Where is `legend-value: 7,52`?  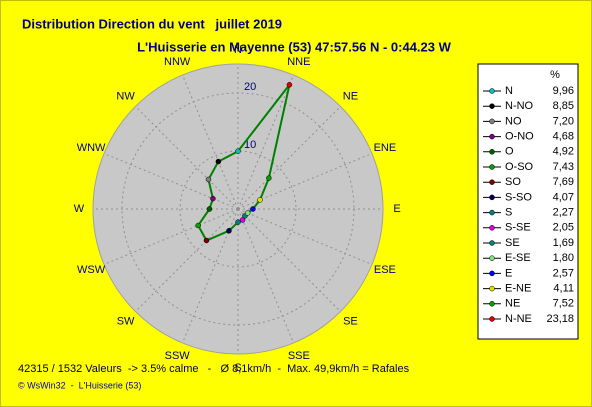 legend-value: 7,52 is located at coordinates (563, 304).